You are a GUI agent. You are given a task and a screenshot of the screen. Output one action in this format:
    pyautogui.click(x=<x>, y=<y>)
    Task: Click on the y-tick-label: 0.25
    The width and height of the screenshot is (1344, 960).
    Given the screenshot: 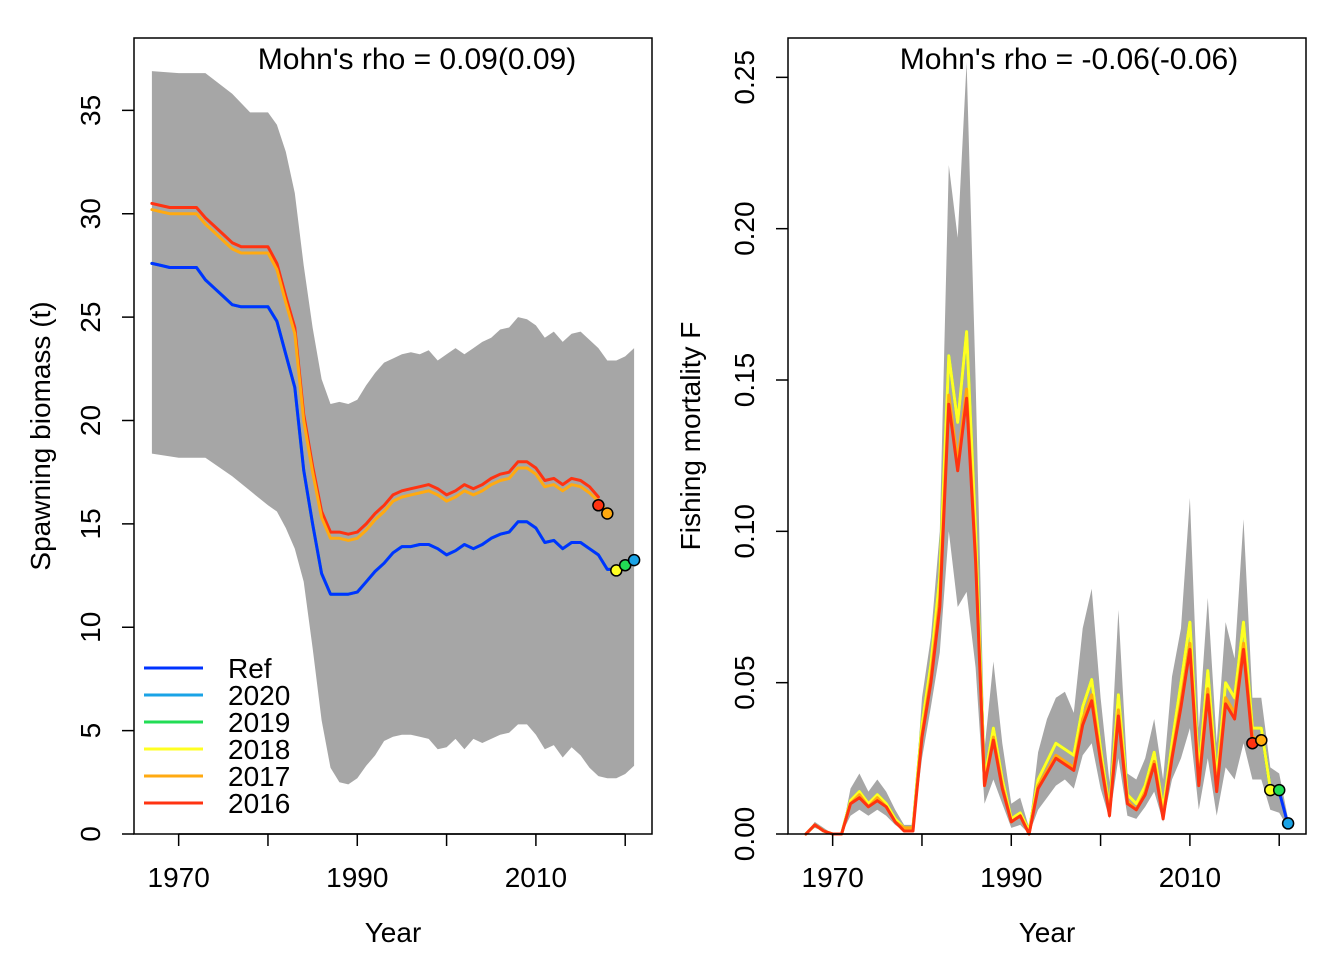 What is the action you would take?
    pyautogui.click(x=744, y=77)
    